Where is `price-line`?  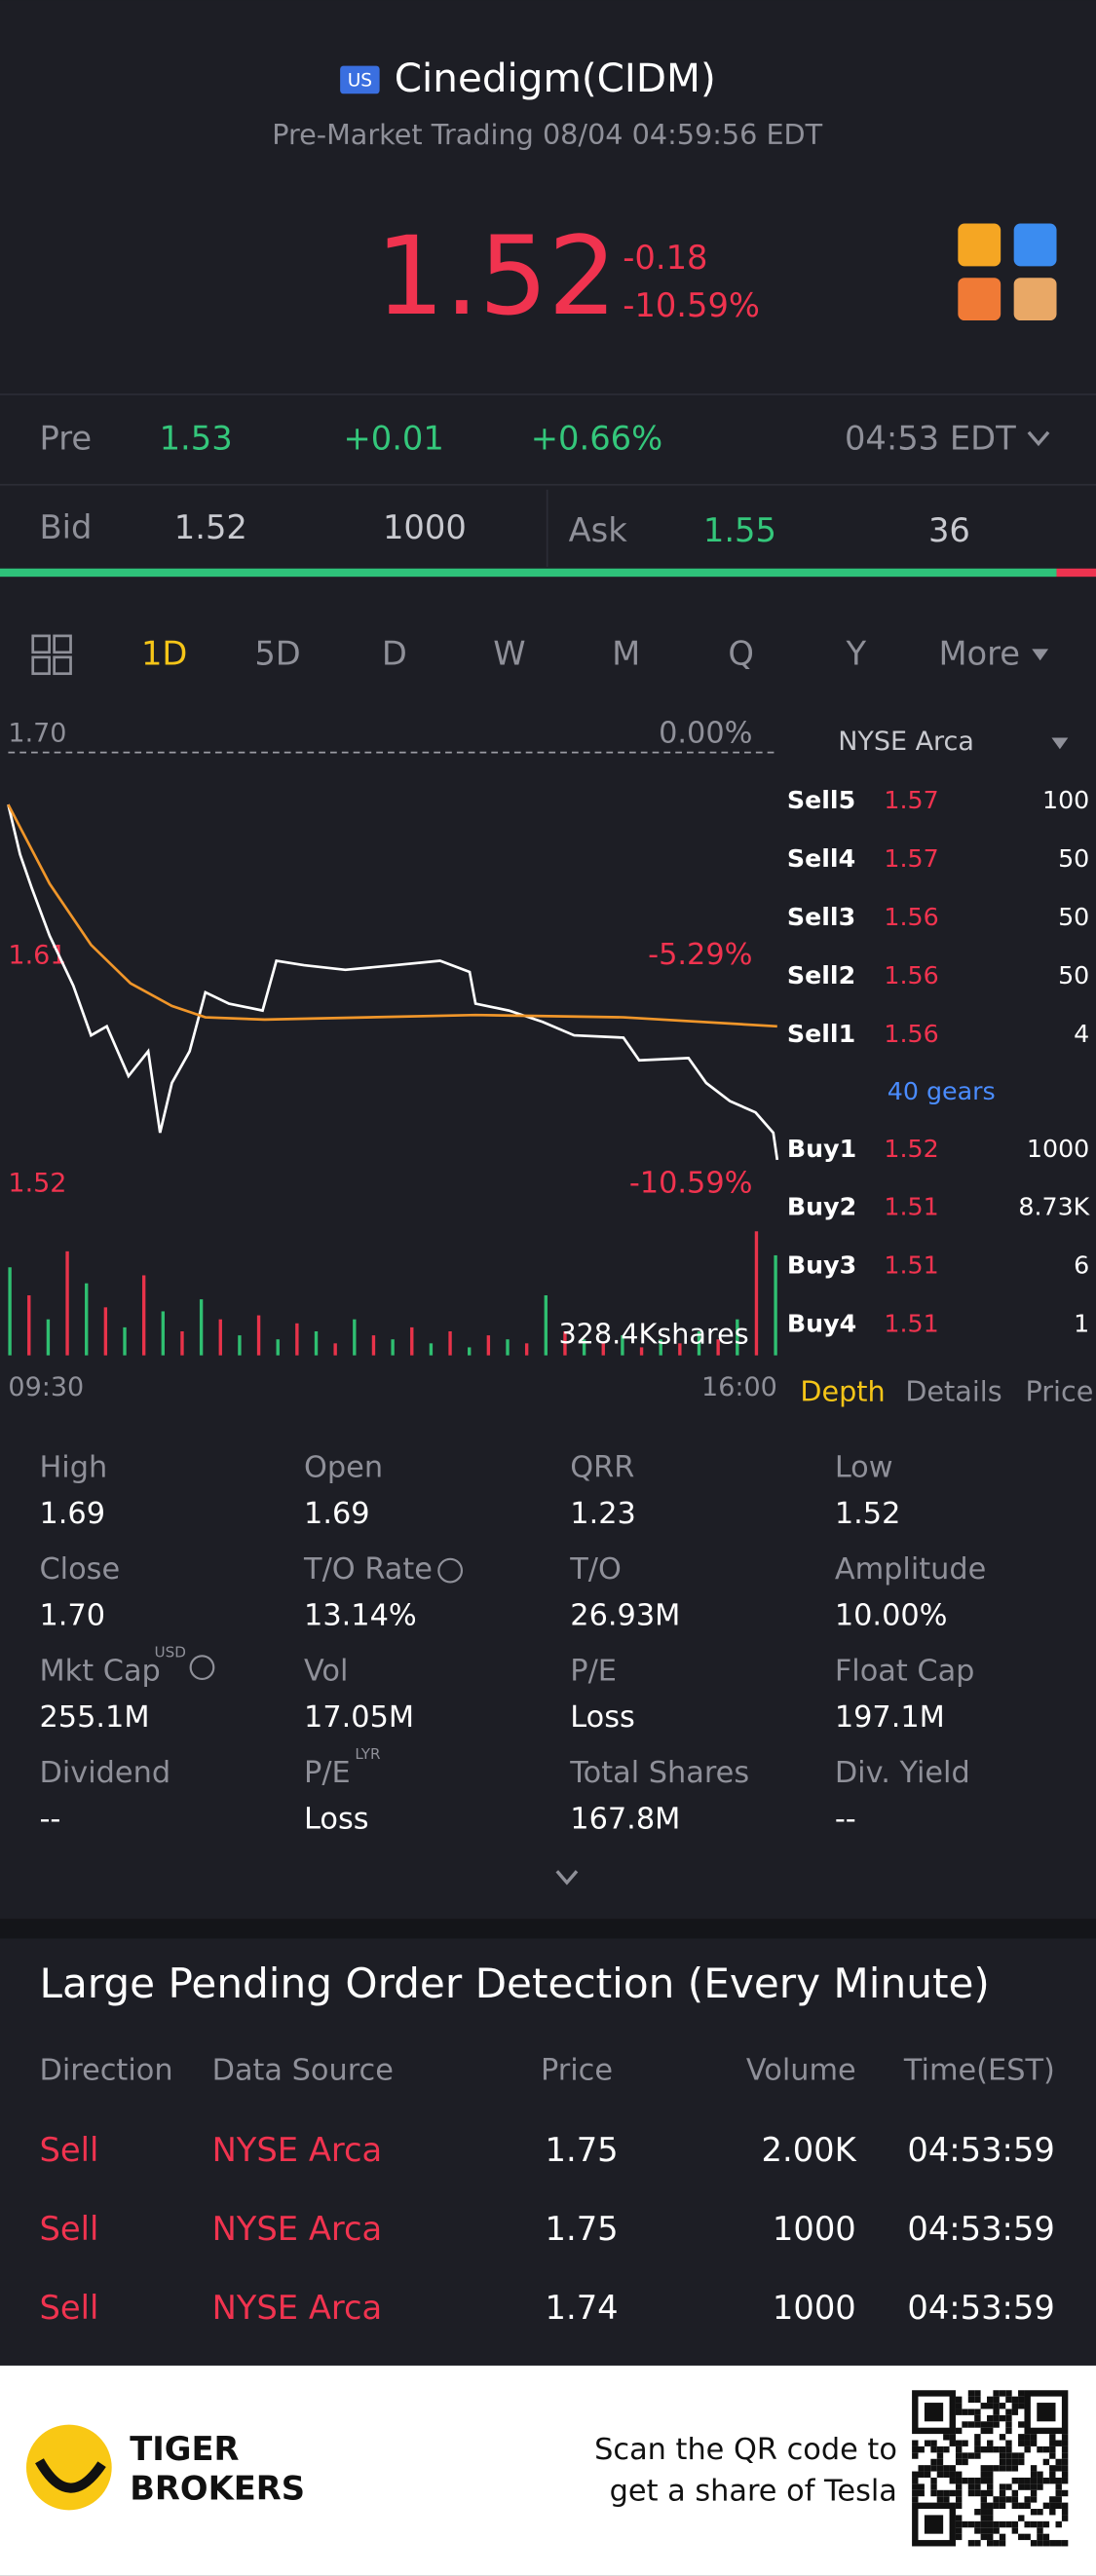 price-line is located at coordinates (393, 982).